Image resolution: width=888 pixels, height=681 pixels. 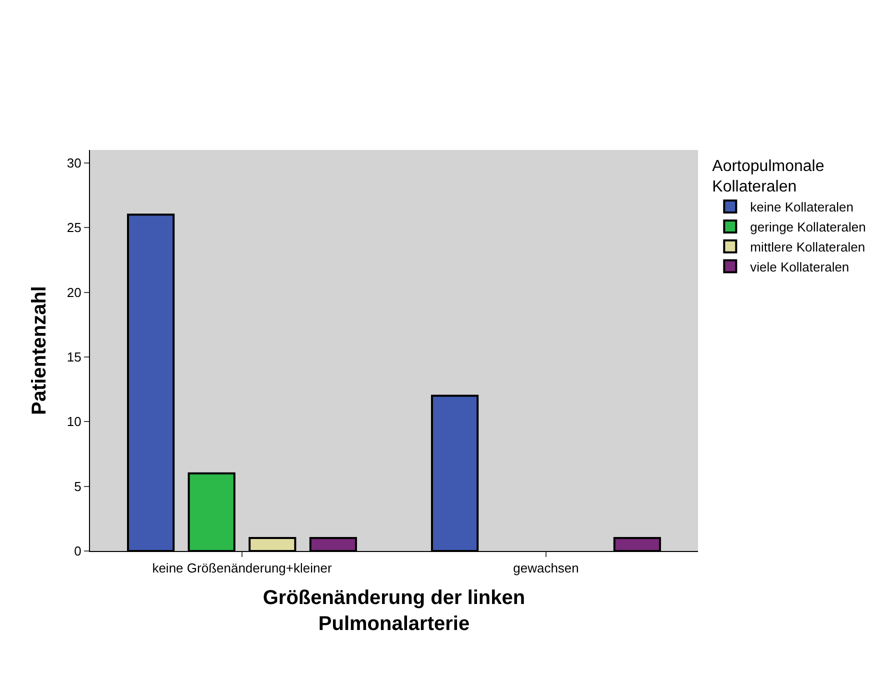 I want to click on legend-label: geringe Kollateralen, so click(x=808, y=227).